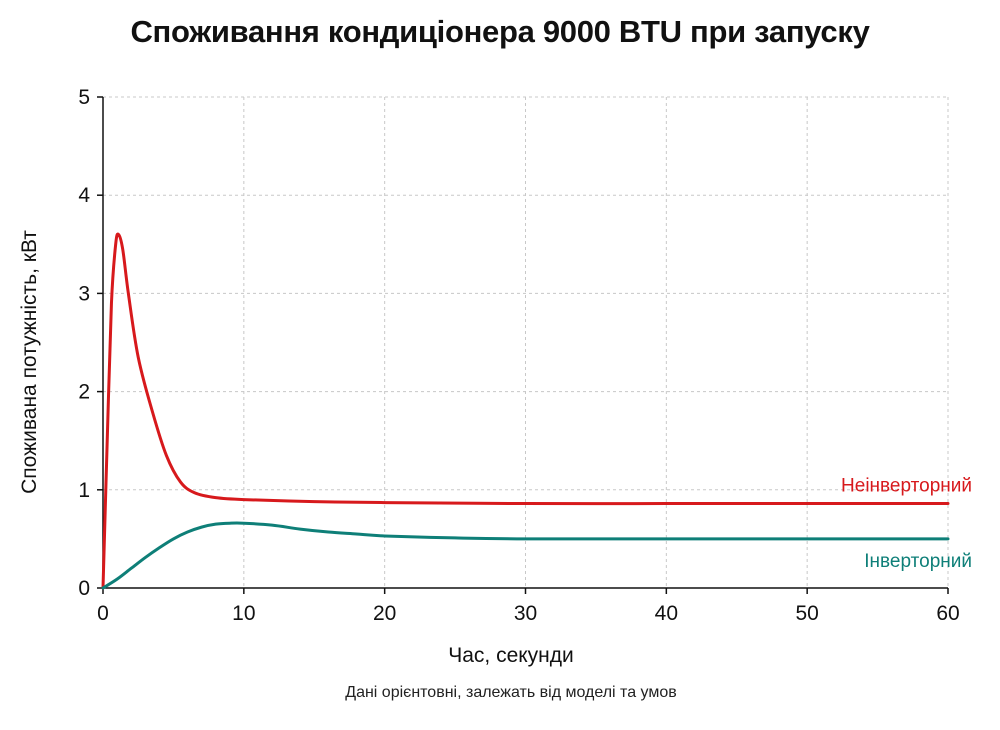 The height and width of the screenshot is (730, 1000). What do you see at coordinates (384, 613) in the screenshot?
I see `x-tick-label: 20` at bounding box center [384, 613].